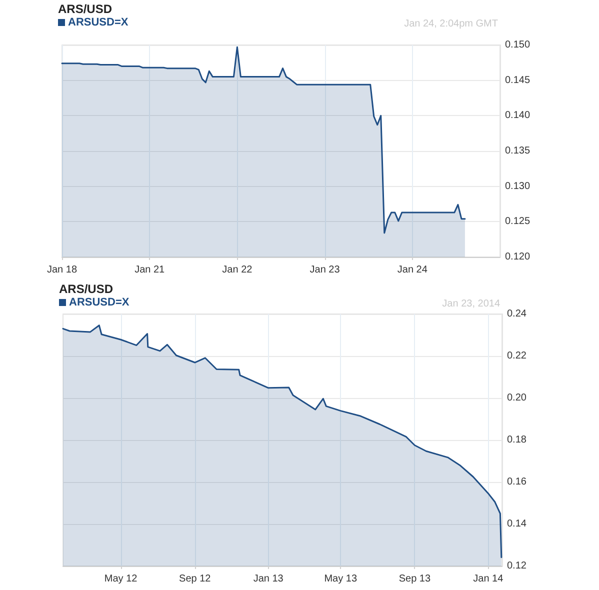  Describe the element at coordinates (517, 524) in the screenshot. I see `y-tick-label: 0.14` at that location.